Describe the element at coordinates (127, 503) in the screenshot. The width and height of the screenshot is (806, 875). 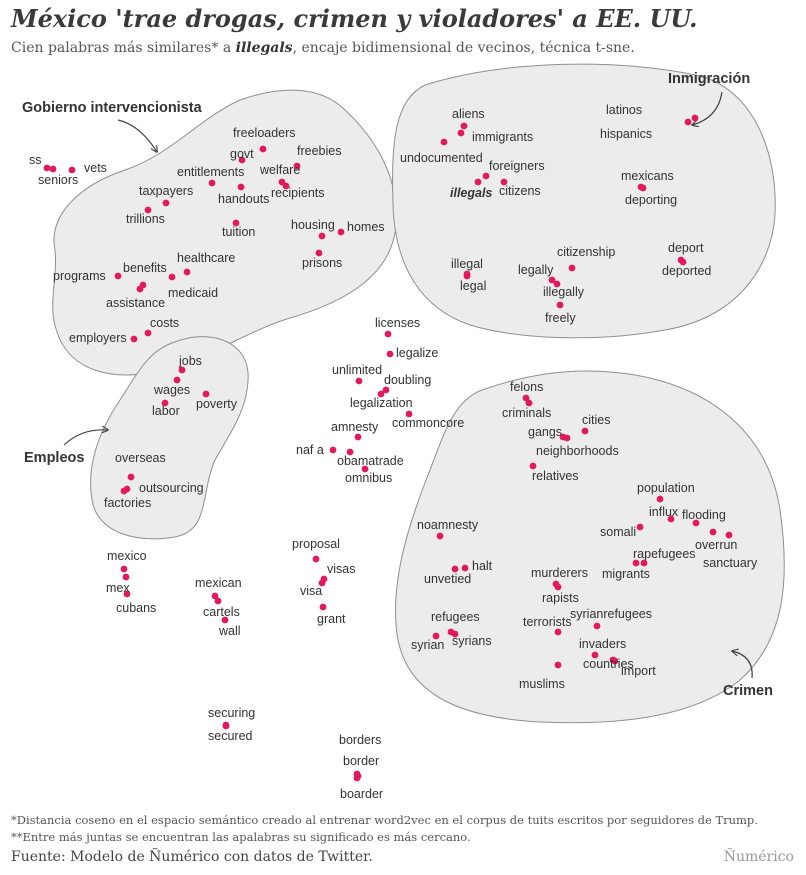
I see `label-factories: factories` at that location.